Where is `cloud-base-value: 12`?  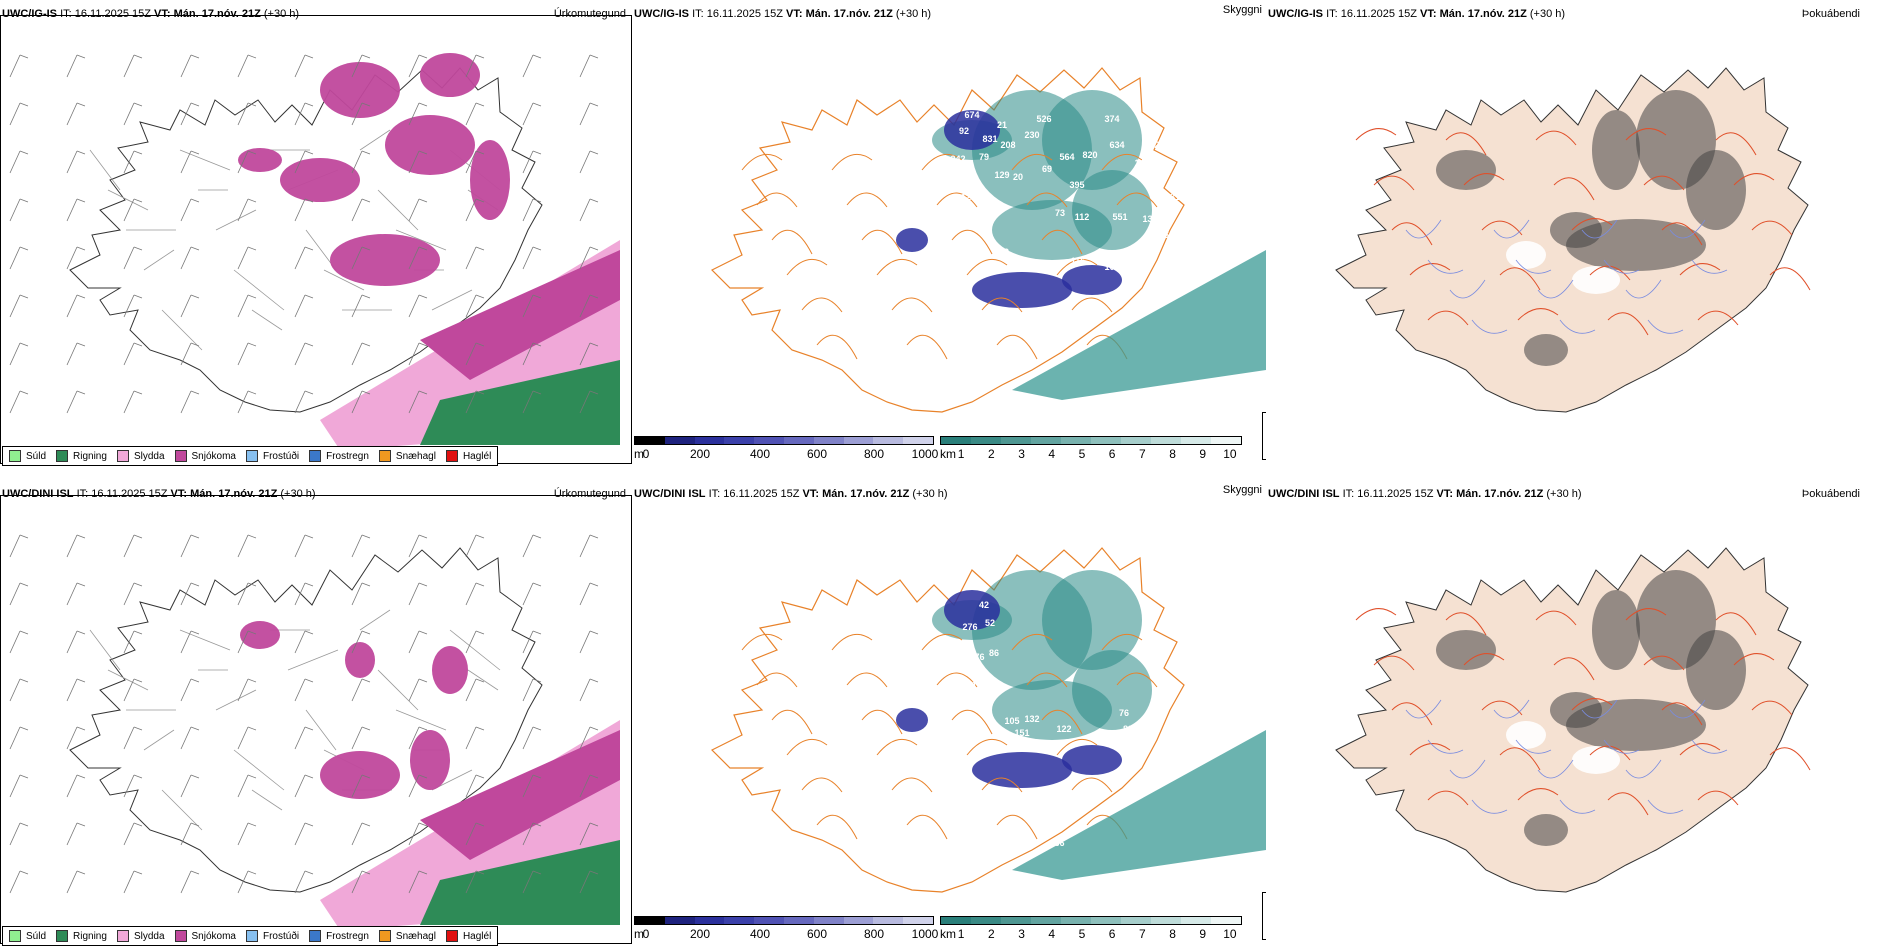 cloud-base-value: 12 is located at coordinates (966, 183).